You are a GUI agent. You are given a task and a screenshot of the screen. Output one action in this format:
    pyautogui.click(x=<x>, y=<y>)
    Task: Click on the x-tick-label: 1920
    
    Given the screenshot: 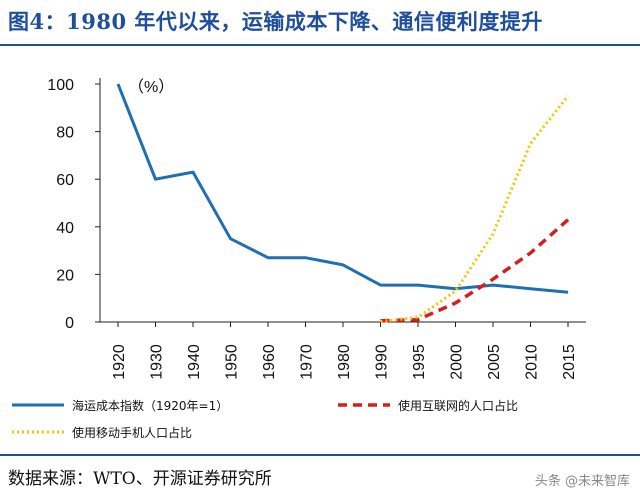 What is the action you would take?
    pyautogui.click(x=119, y=362)
    